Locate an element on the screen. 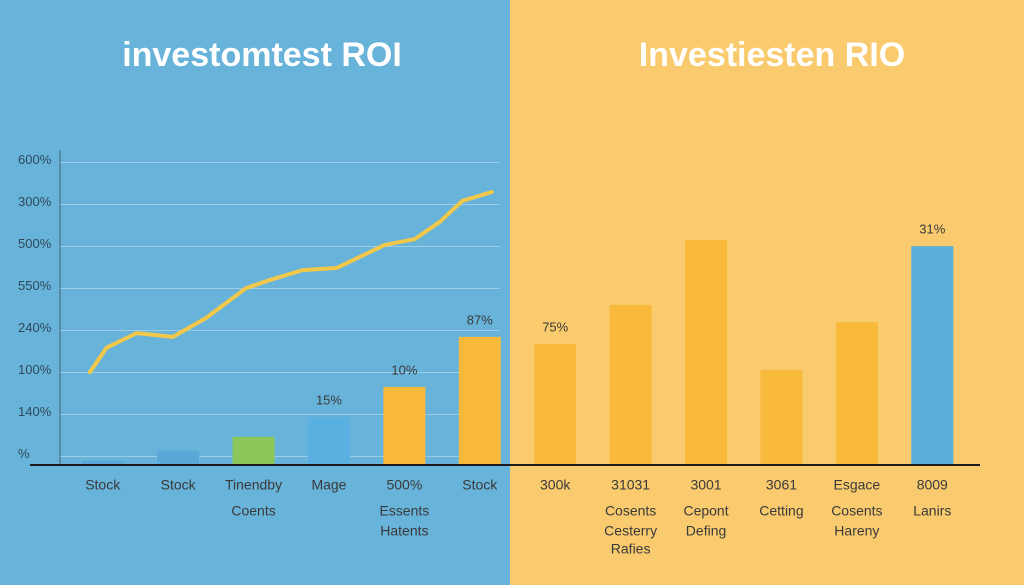 This screenshot has width=1024, height=585. value-label: 87% is located at coordinates (480, 319).